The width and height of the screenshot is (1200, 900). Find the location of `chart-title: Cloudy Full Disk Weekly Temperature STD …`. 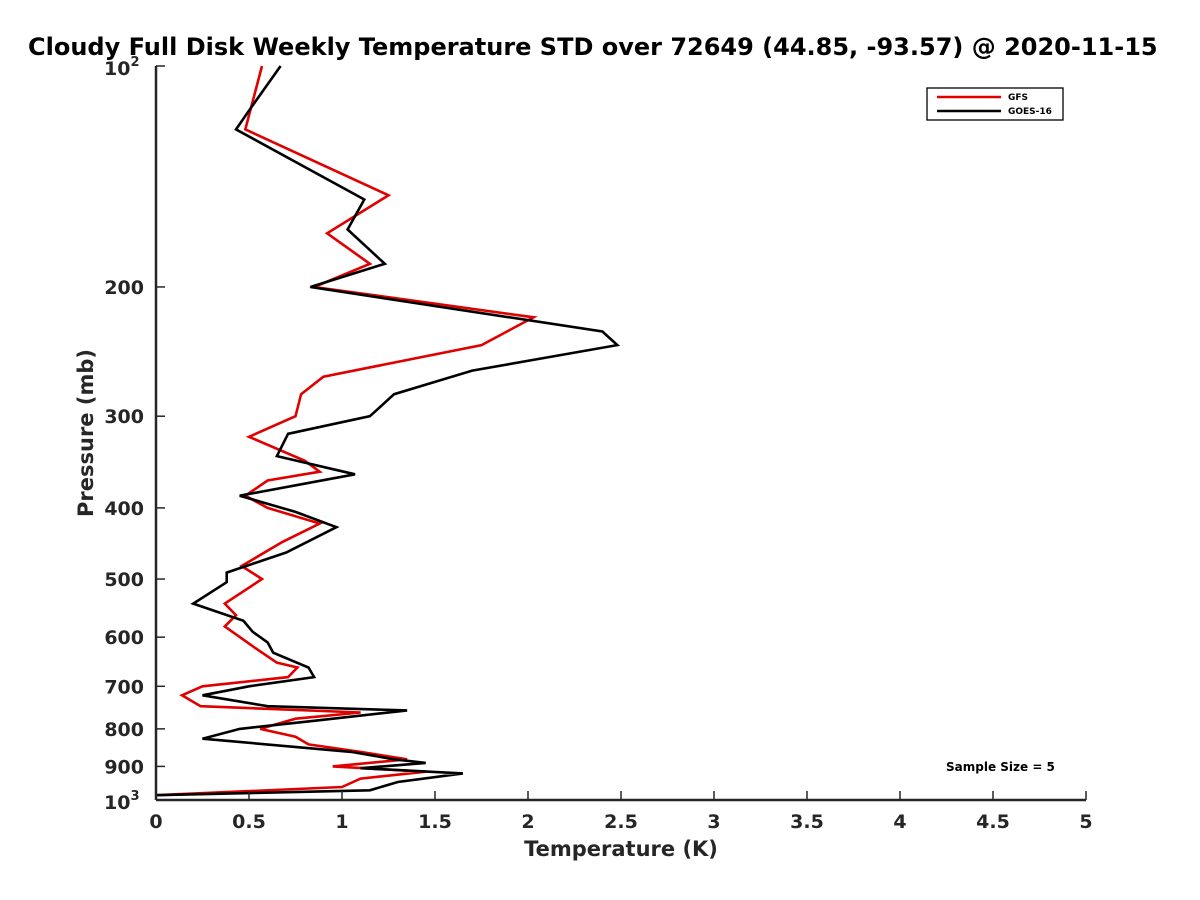

chart-title: Cloudy Full Disk Weekly Temperature STD … is located at coordinates (593, 47).